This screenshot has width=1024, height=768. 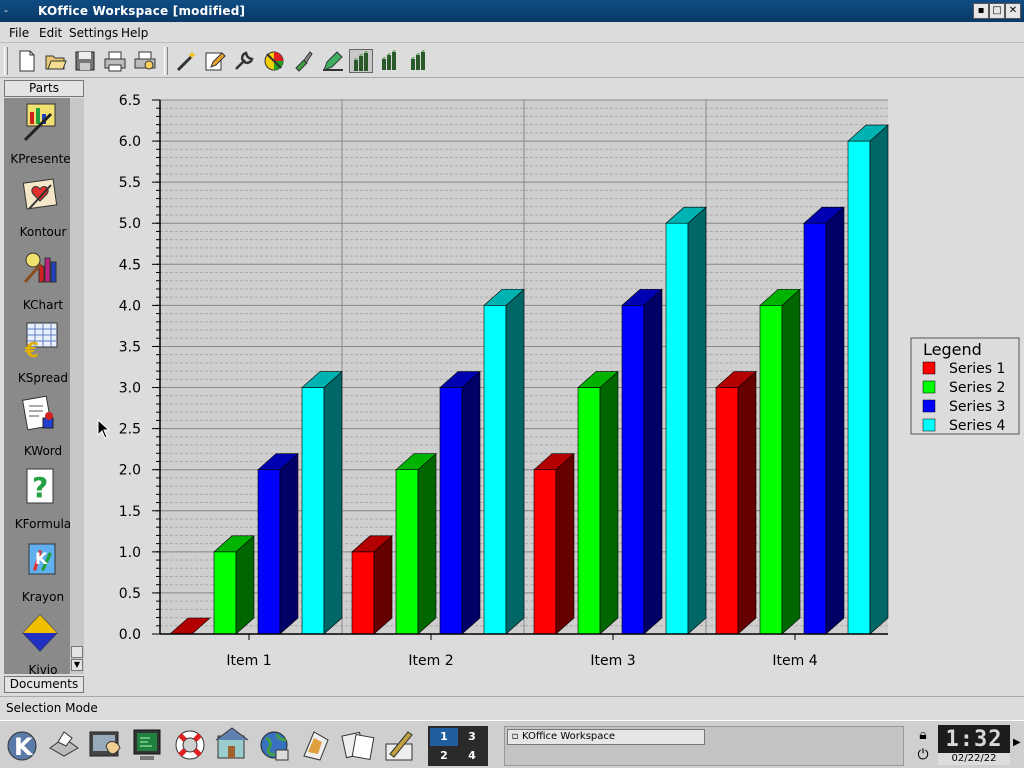 I want to click on y-tick-label: 3.5, so click(x=130, y=347).